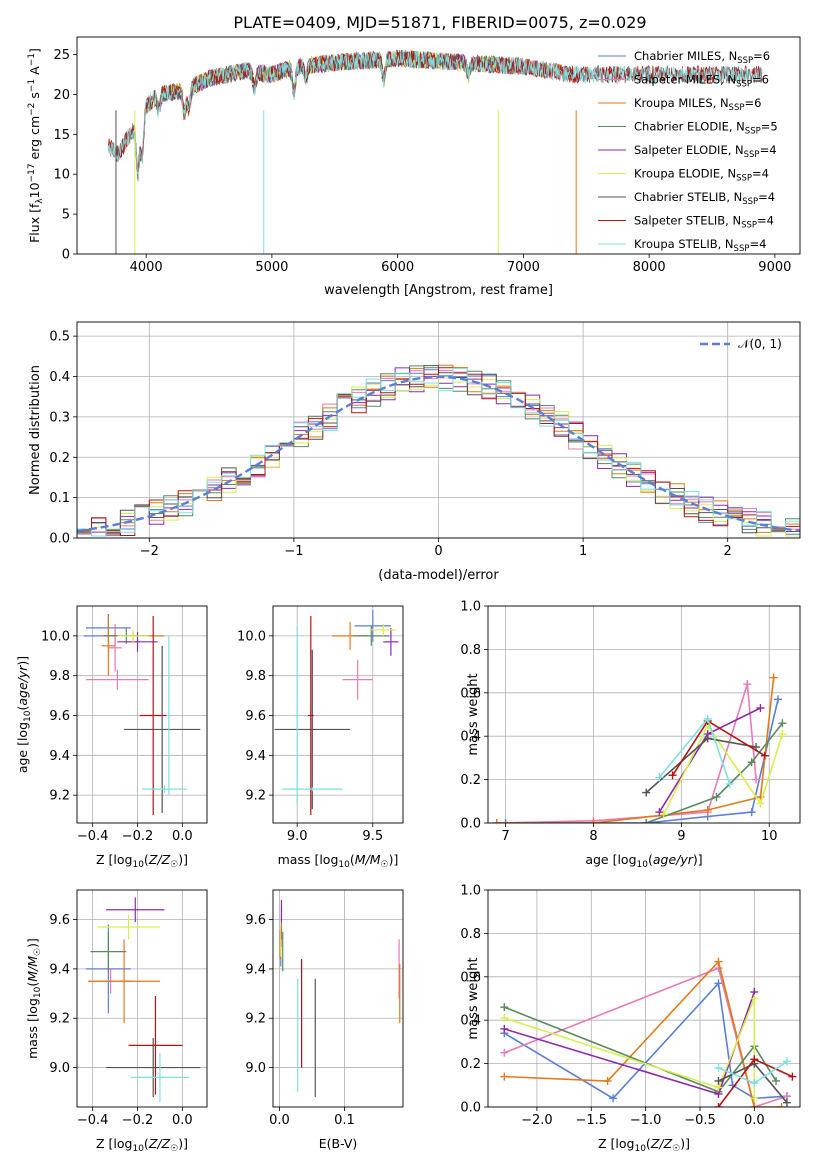 Image resolution: width=819 pixels, height=1170 pixels. What do you see at coordinates (24, 714) in the screenshot?
I see `y-axis-label: age [log10(age/yr)]` at bounding box center [24, 714].